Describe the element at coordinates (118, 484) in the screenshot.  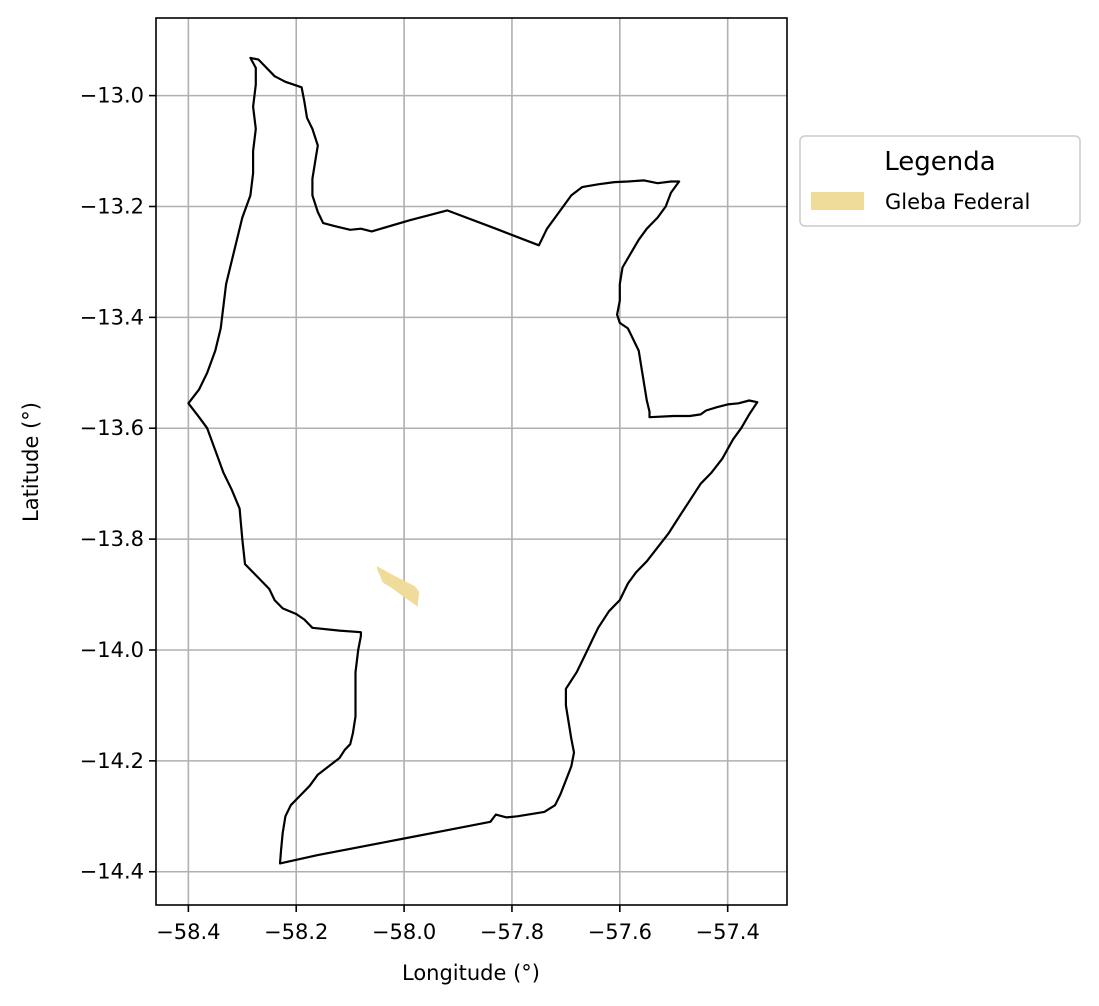
I see `y-axis-ticks: −13.0 −13.2 −13.4 −13.6 −13.8 −14.0 −14.2 −14.4` at that location.